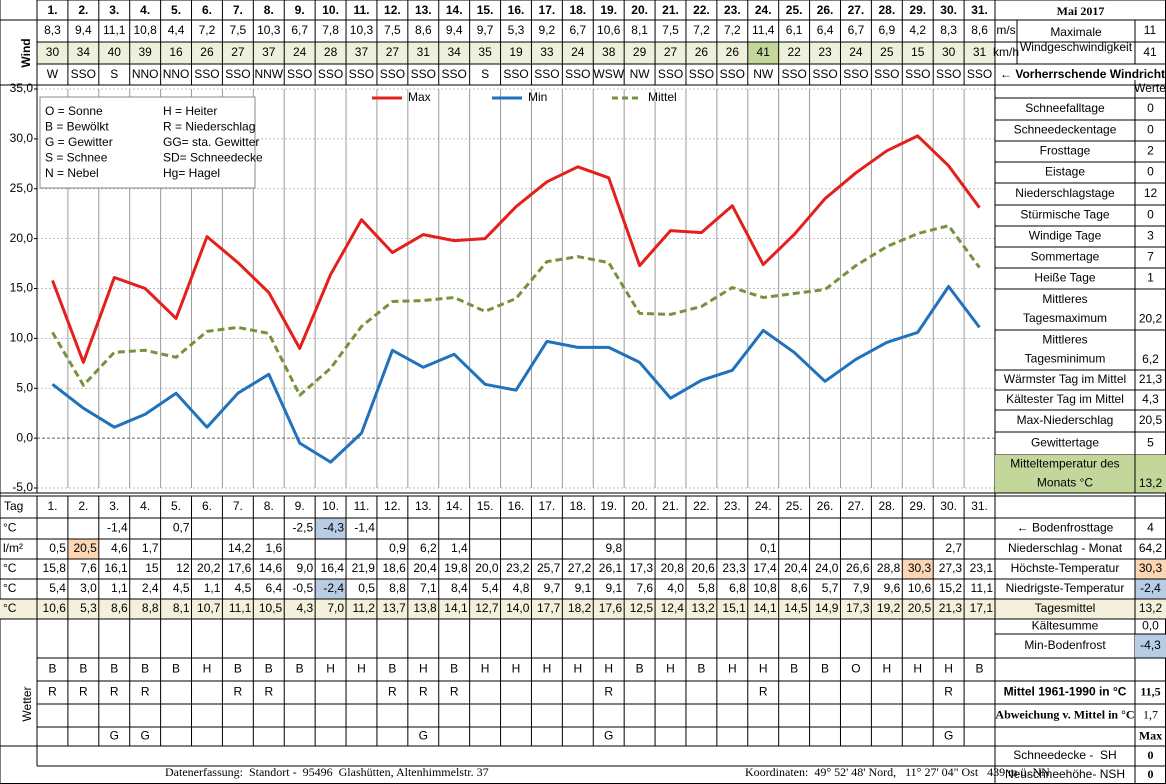 This screenshot has height=784, width=1166. I want to click on stat-value: 2, so click(1150, 151).